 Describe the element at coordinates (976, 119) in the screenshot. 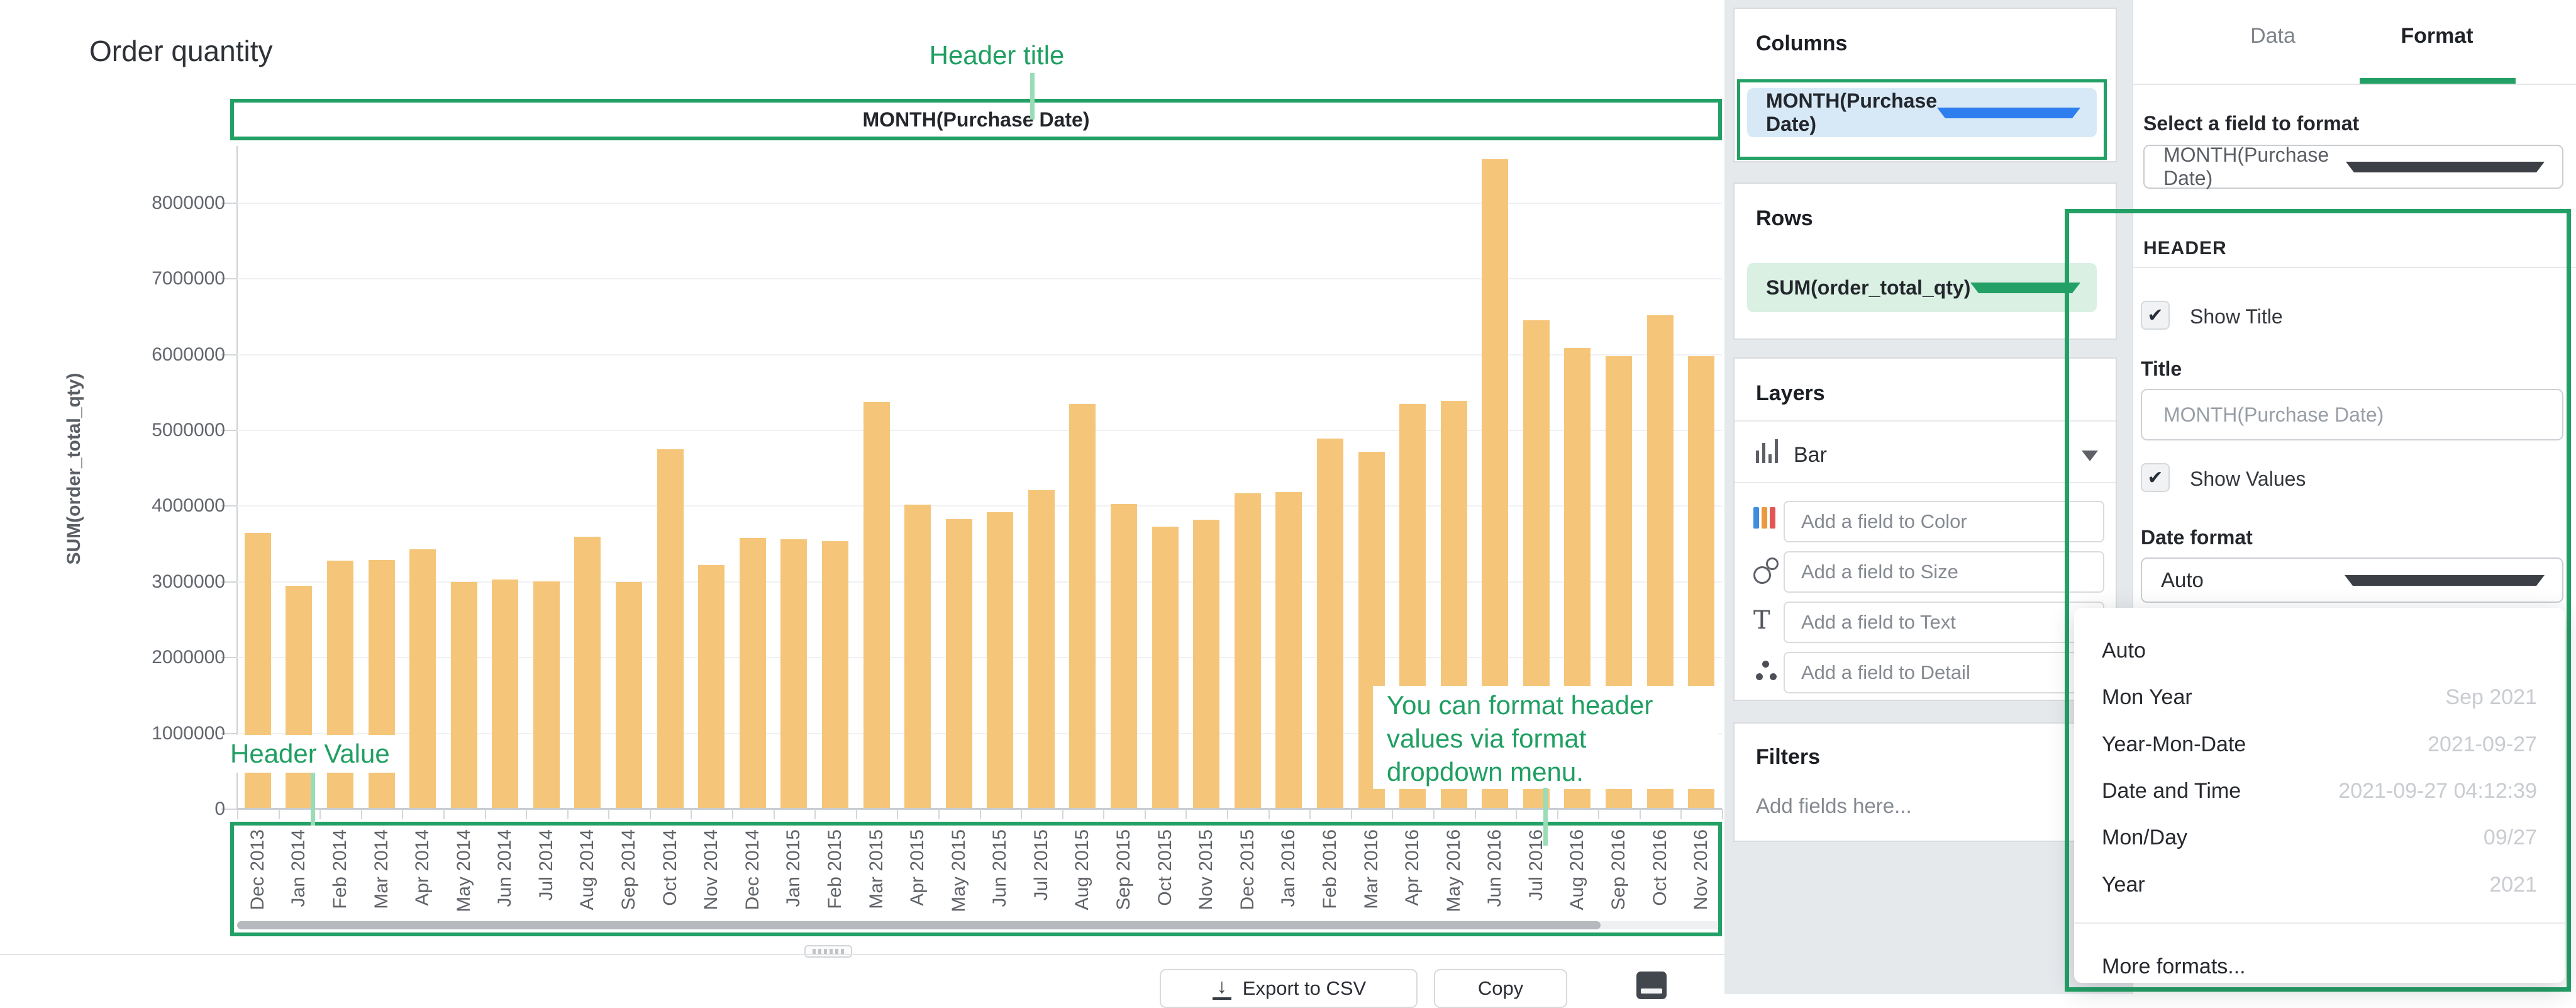

I see `chart-header-box: MONTH(Purchase Date)` at that location.